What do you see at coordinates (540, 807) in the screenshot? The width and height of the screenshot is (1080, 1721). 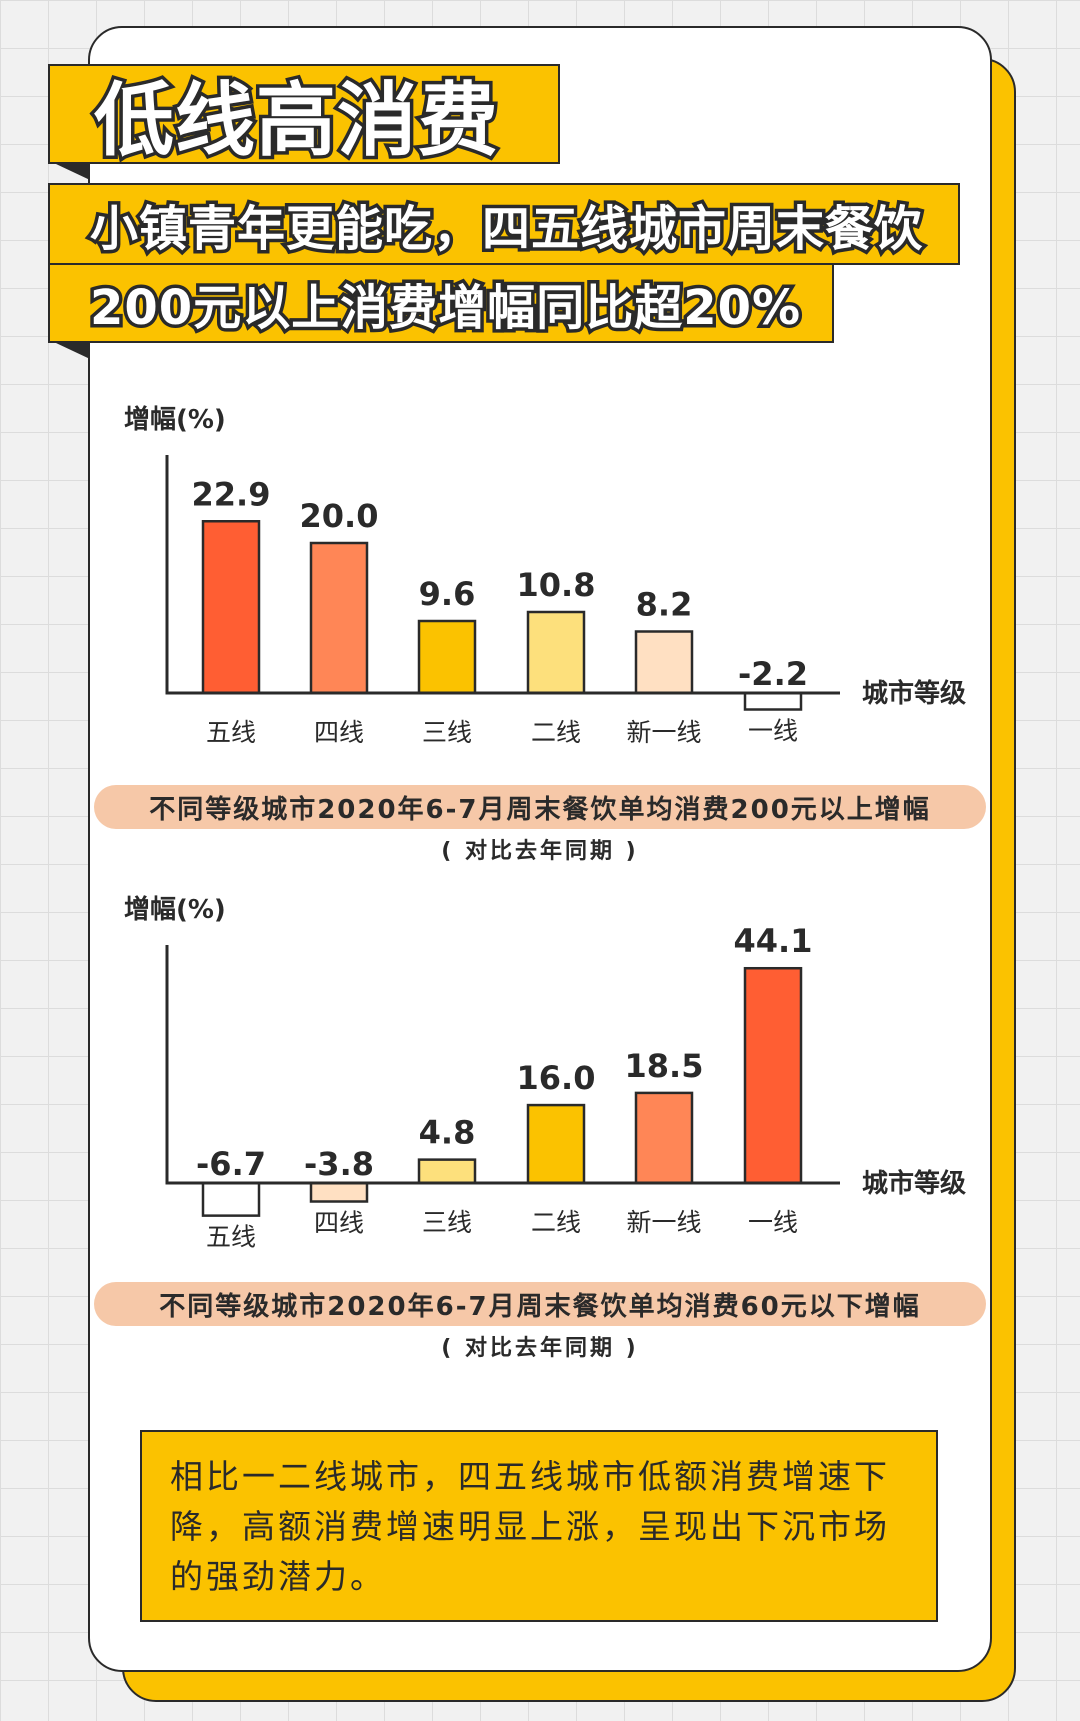 I see `chart-1-caption: 不同等级城市2020年6-7月周末餐饮单均消费200元以上增幅` at bounding box center [540, 807].